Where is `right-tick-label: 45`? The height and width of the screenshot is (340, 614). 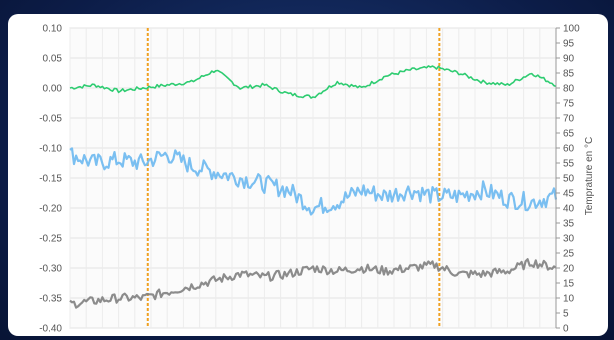 right-tick-label: 45 is located at coordinates (569, 194).